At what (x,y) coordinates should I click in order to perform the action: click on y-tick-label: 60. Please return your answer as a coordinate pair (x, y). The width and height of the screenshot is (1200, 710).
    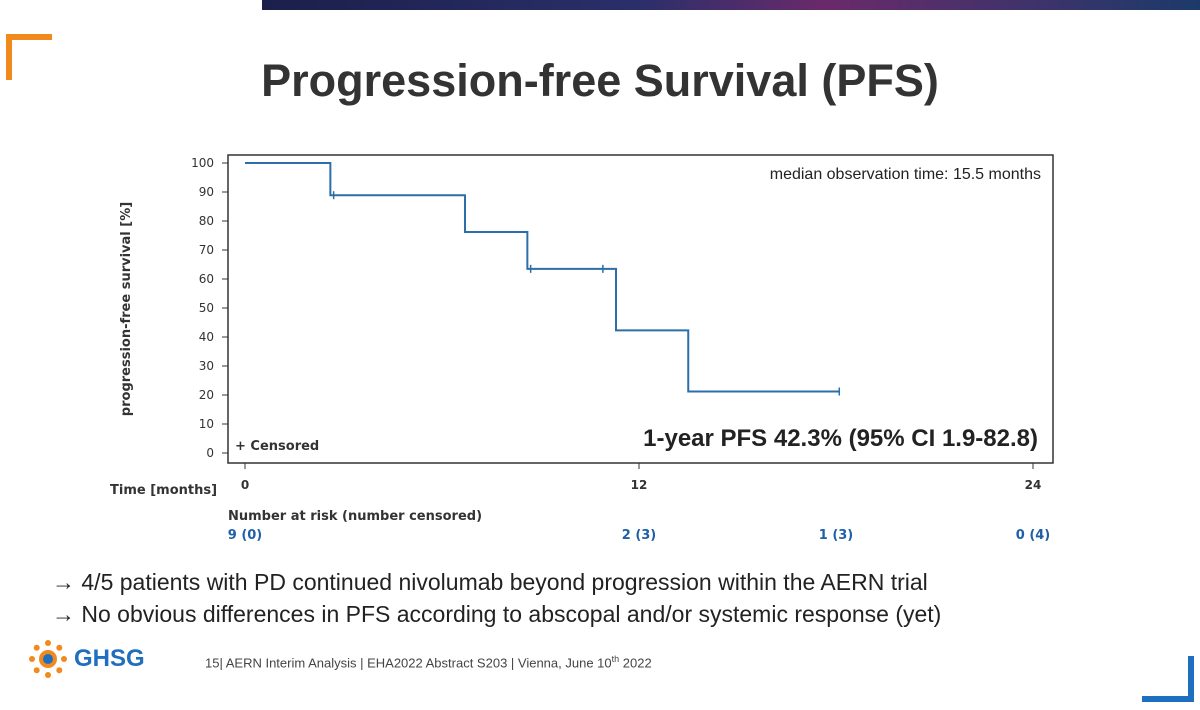
    Looking at the image, I should click on (206, 279).